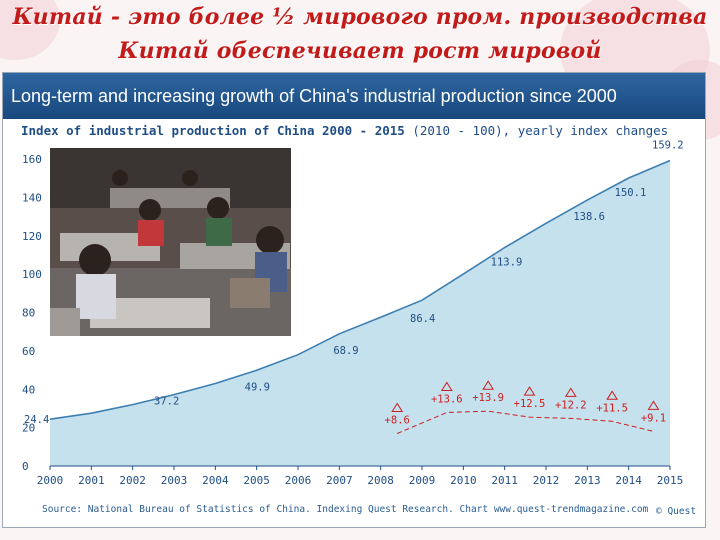  I want to click on x-tick-label: 2013, so click(587, 480).